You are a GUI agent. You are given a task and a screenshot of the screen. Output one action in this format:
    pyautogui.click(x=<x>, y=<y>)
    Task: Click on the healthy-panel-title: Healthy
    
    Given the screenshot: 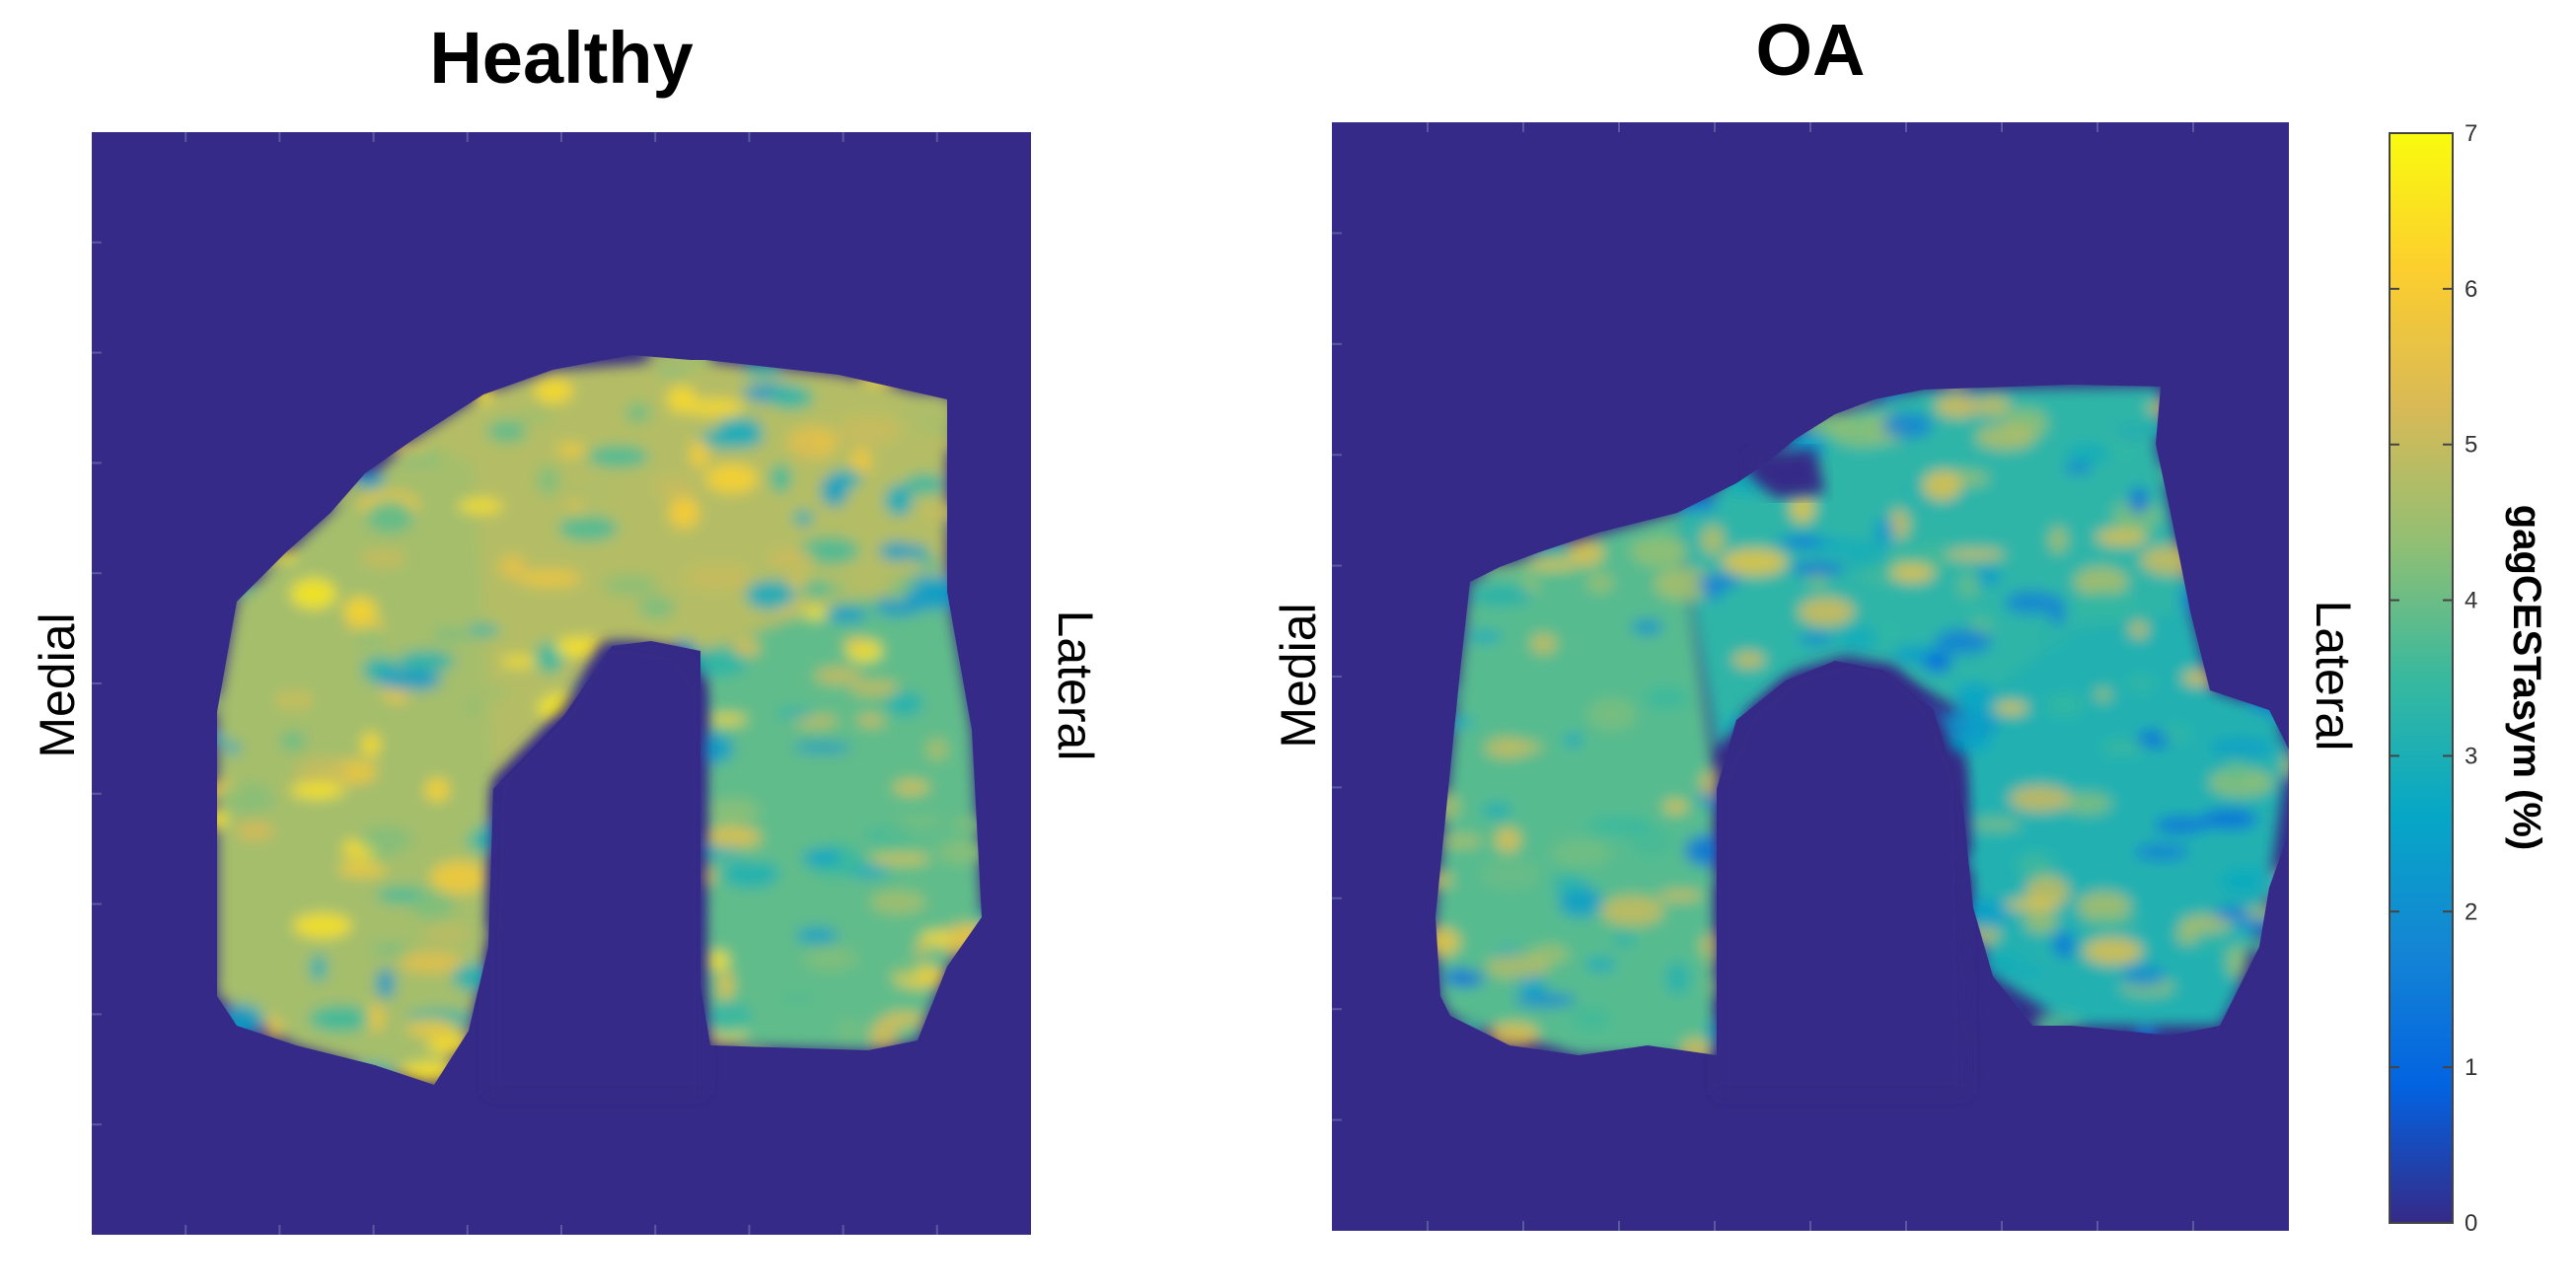 What is the action you would take?
    pyautogui.click(x=561, y=58)
    